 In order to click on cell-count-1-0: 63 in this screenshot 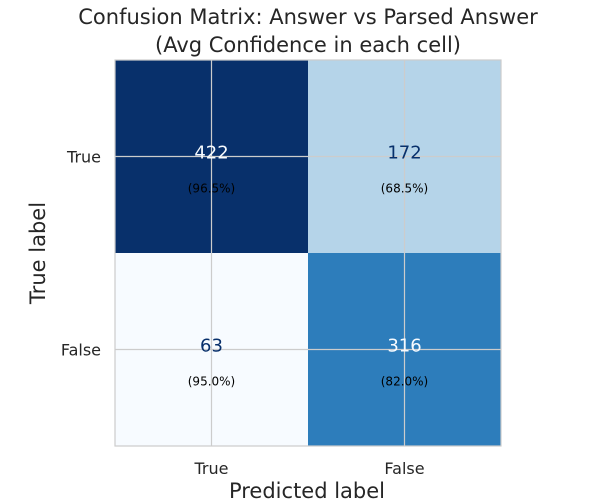, I will do `click(211, 346)`.